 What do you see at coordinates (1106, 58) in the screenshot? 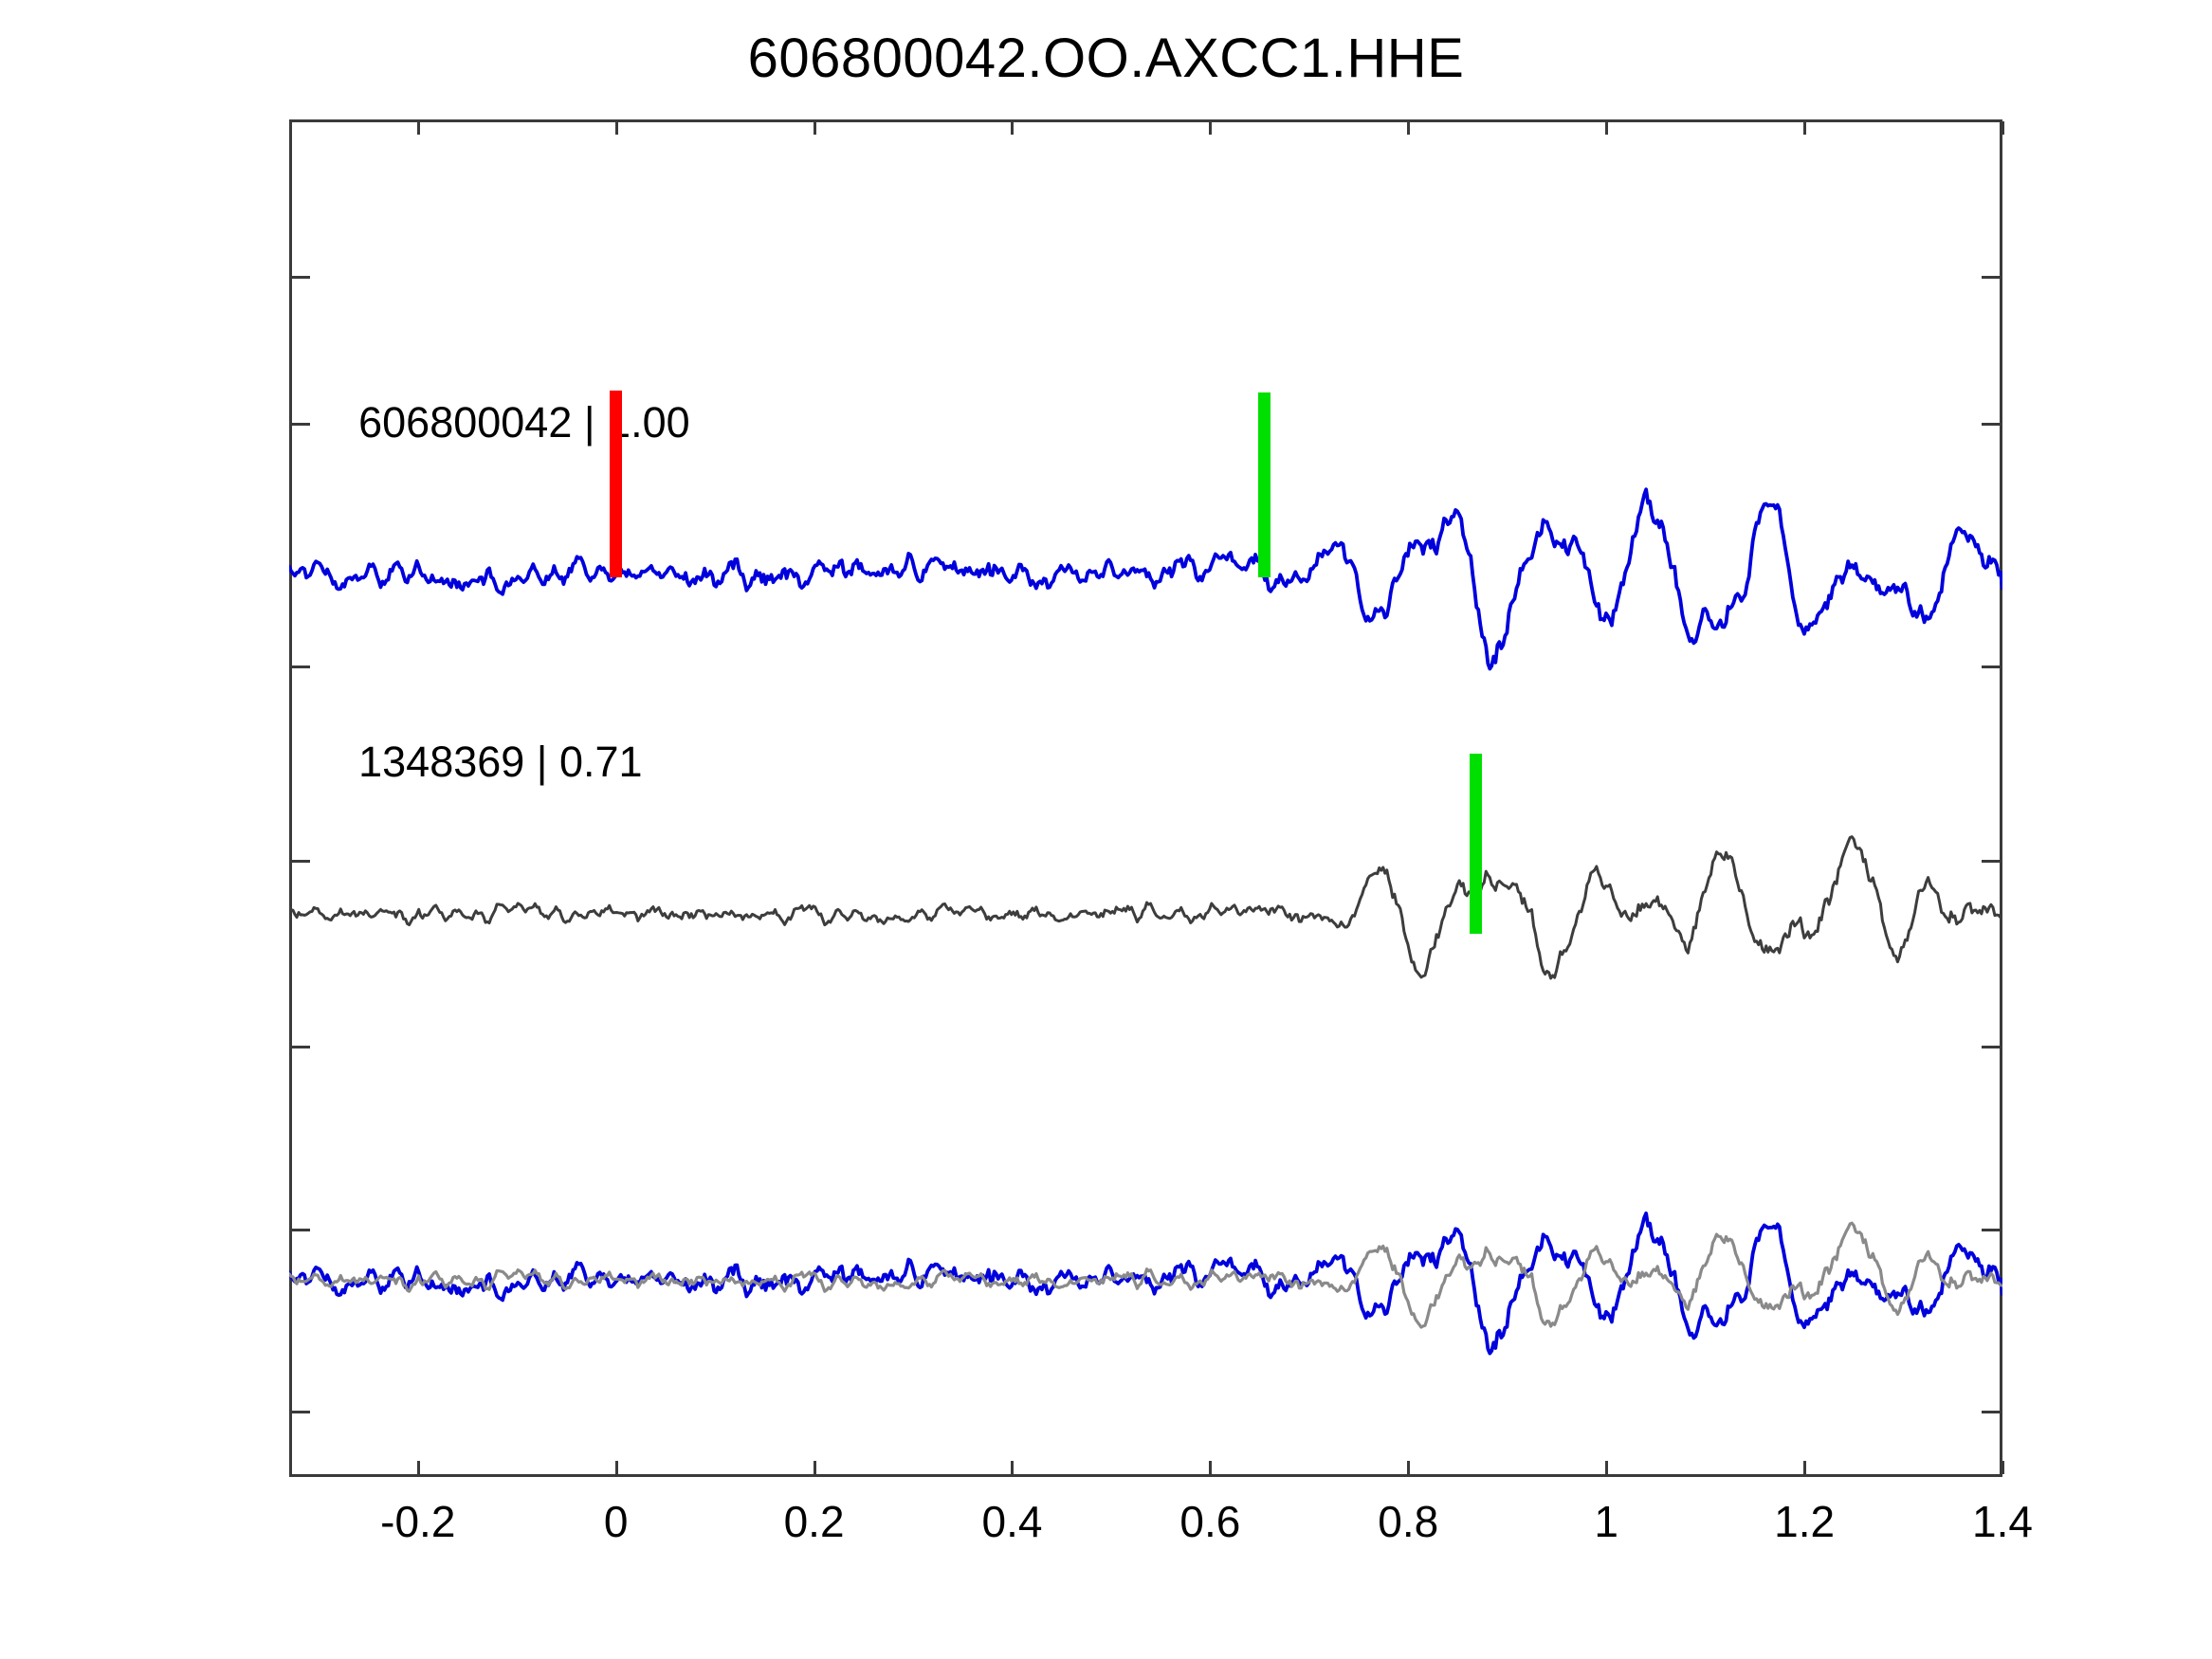
I see `page-title: 606800042.OO.AXCC1.HHE` at bounding box center [1106, 58].